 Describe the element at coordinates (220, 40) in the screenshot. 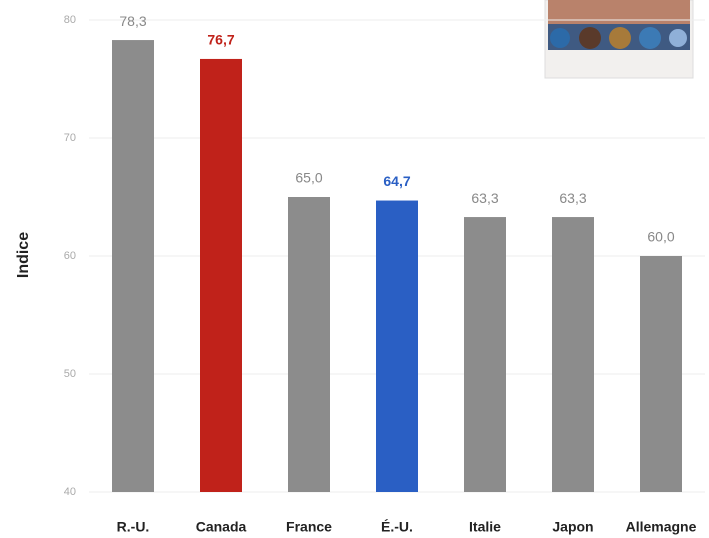

I see `value-label: 76,7` at that location.